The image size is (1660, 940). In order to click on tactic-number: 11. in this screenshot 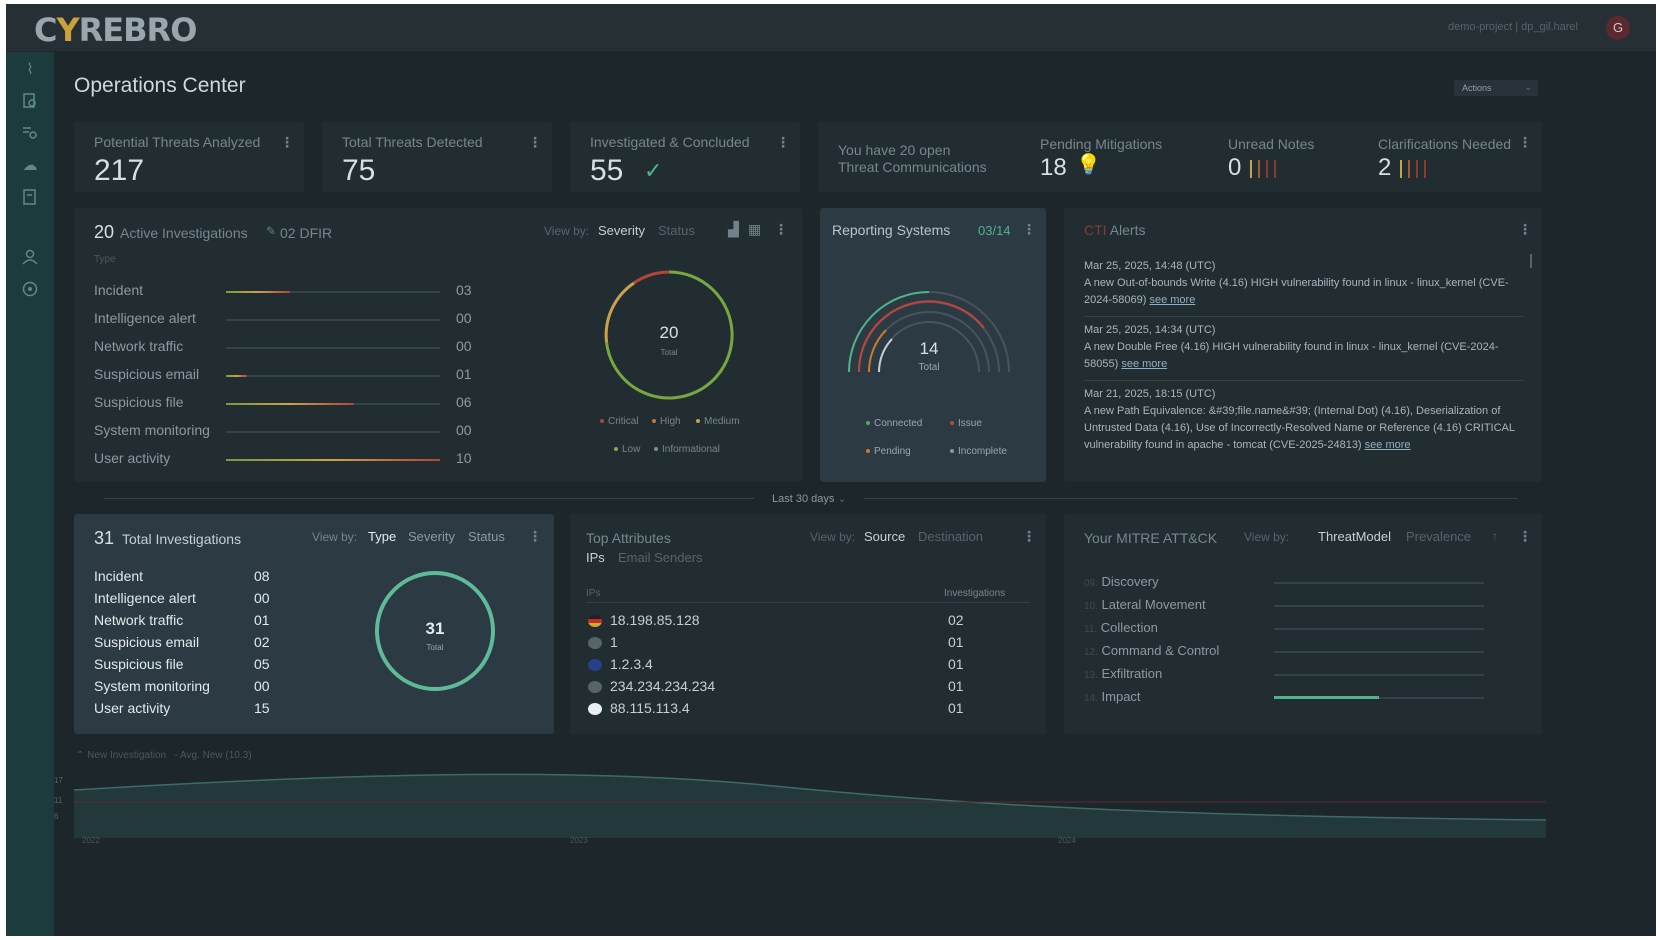, I will do `click(1091, 629)`.